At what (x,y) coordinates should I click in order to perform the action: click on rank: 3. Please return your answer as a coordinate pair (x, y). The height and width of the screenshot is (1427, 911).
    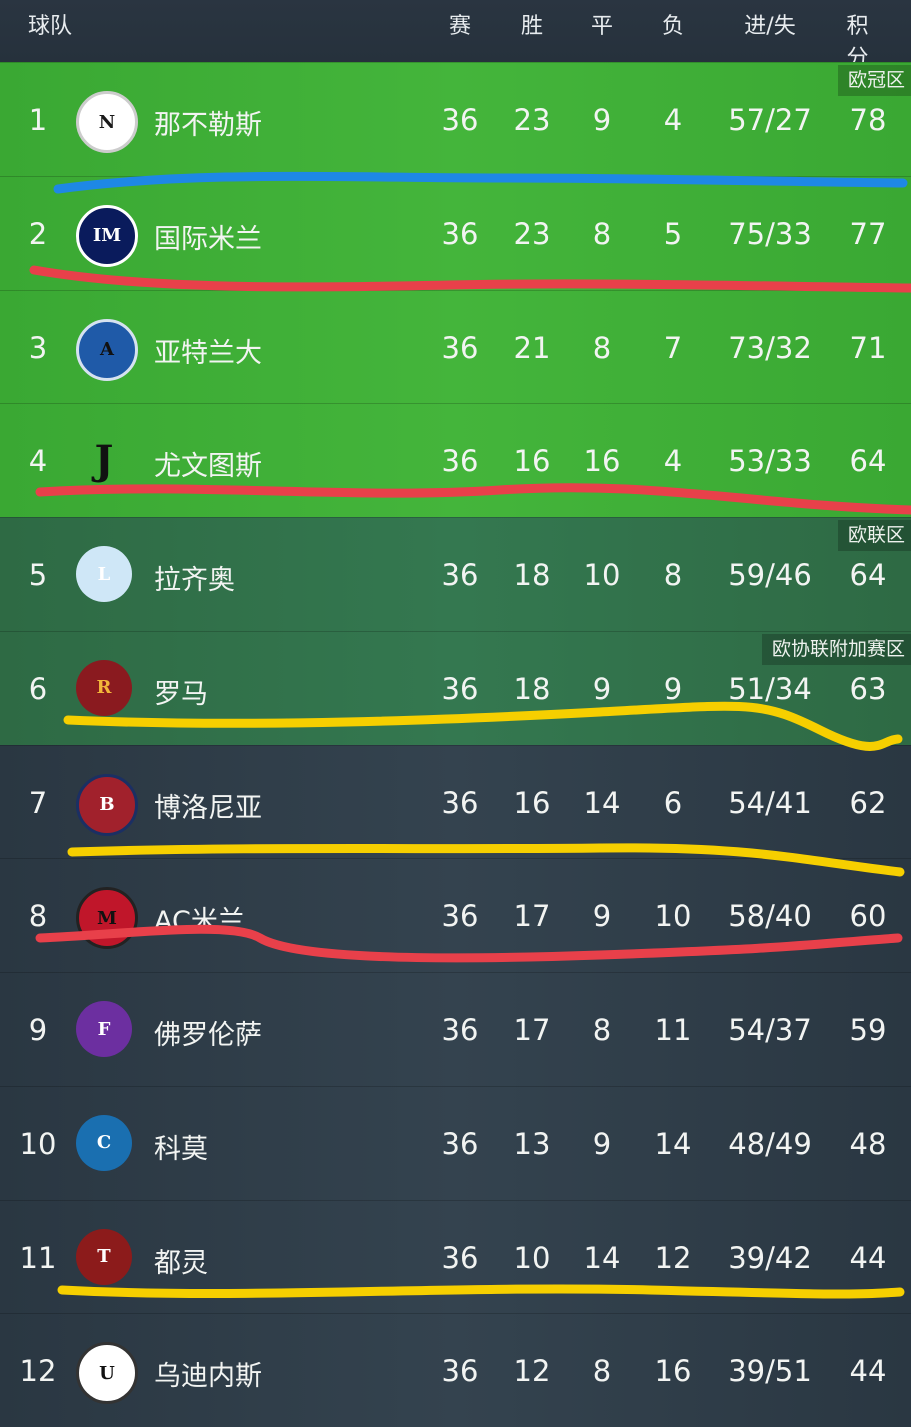
    Looking at the image, I should click on (38, 347).